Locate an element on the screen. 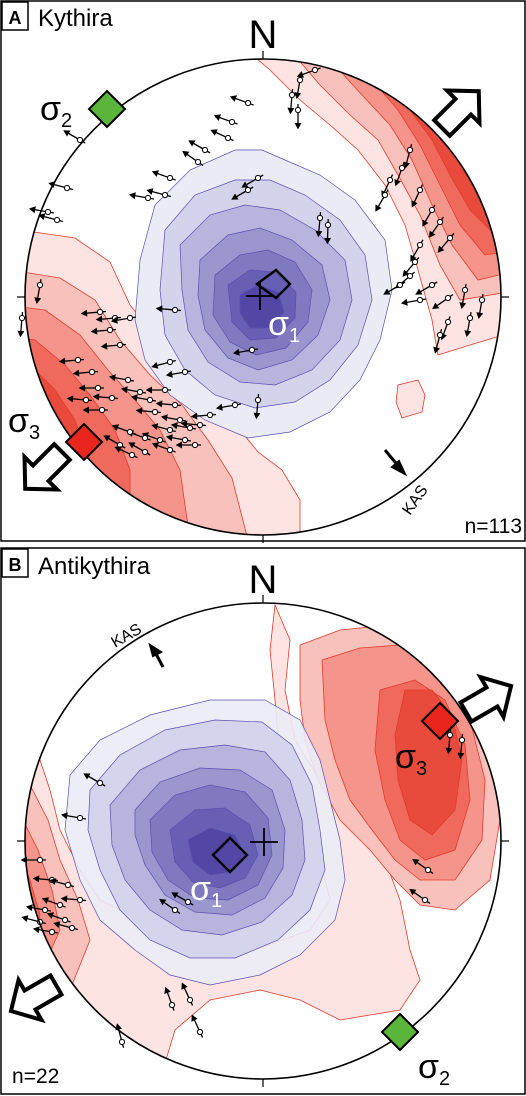  panel-a-extension-arrow-ne is located at coordinates (456, 113).